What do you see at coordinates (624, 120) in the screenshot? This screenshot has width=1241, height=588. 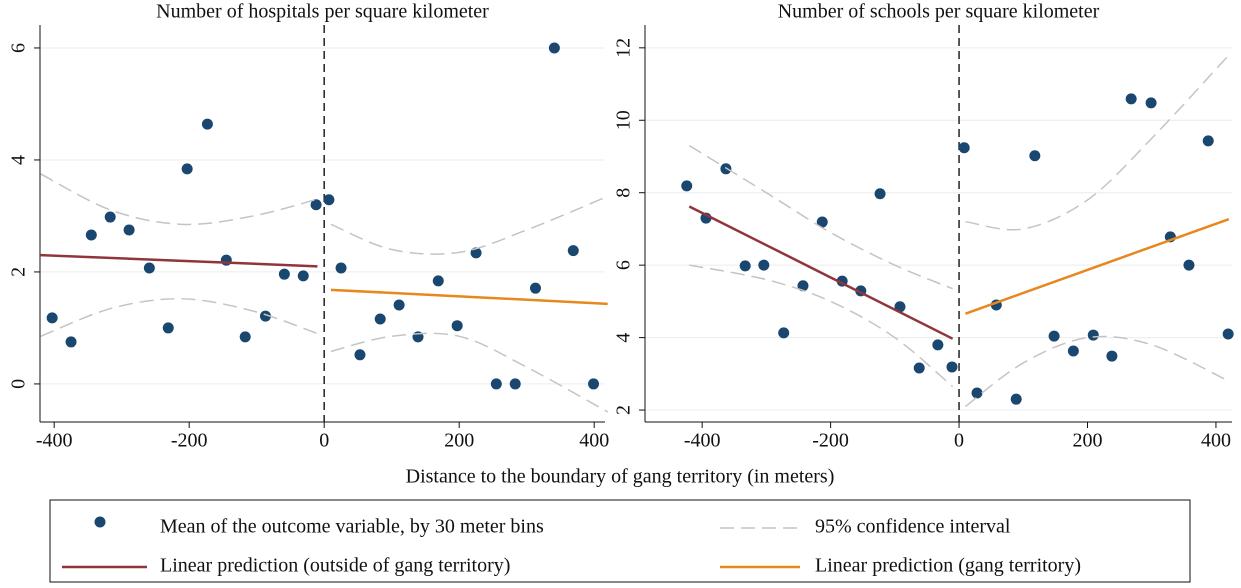 I see `y-tick-label: 10` at bounding box center [624, 120].